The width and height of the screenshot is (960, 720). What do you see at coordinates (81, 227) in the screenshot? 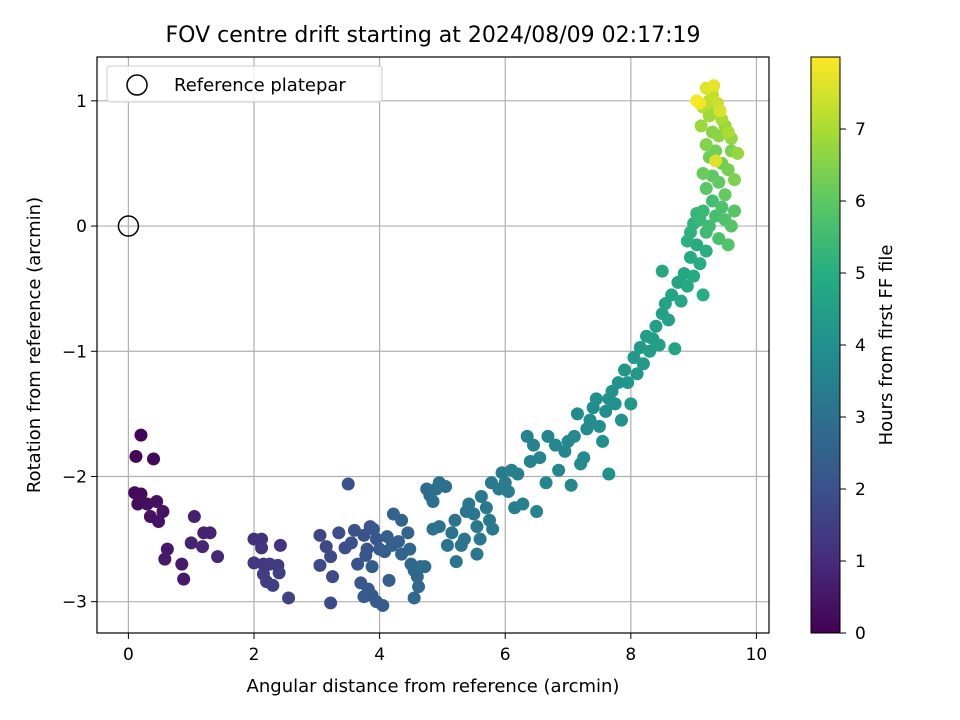
I see `y-tick-label: 0` at bounding box center [81, 227].